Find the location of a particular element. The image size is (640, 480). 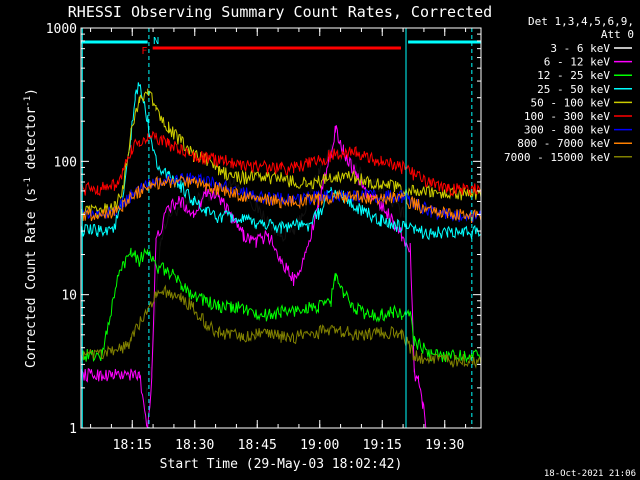

x-tick-label: 19:00 is located at coordinates (319, 445).